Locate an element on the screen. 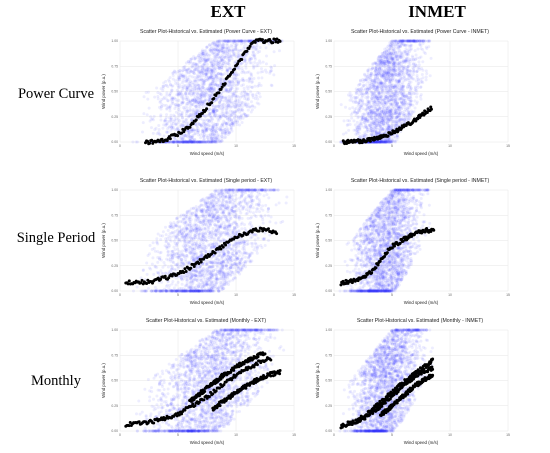  estimated-point is located at coordinates (370, 141).